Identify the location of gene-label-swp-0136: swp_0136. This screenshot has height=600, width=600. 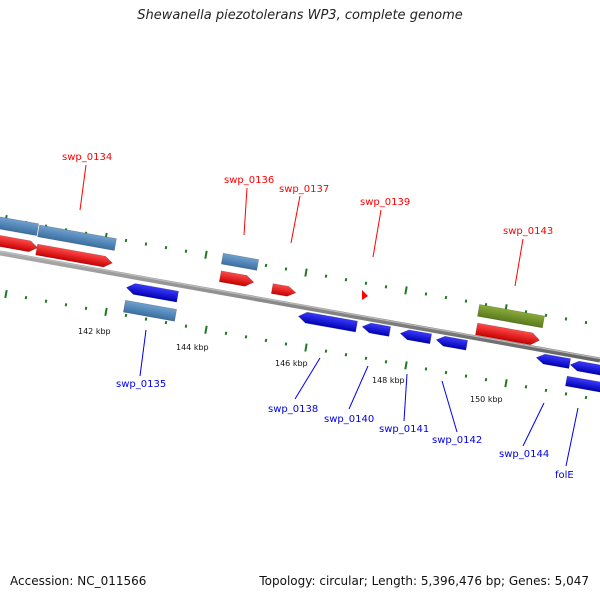
(249, 180).